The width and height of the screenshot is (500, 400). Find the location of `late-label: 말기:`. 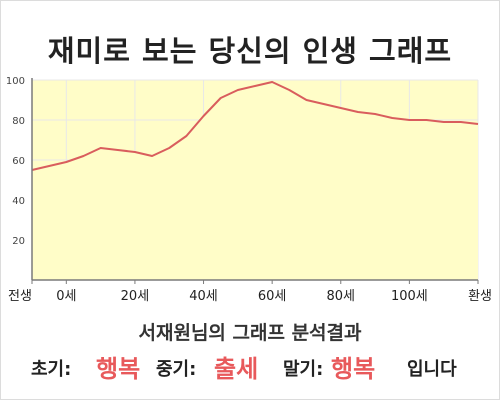

late-label: 말기: is located at coordinates (303, 369).